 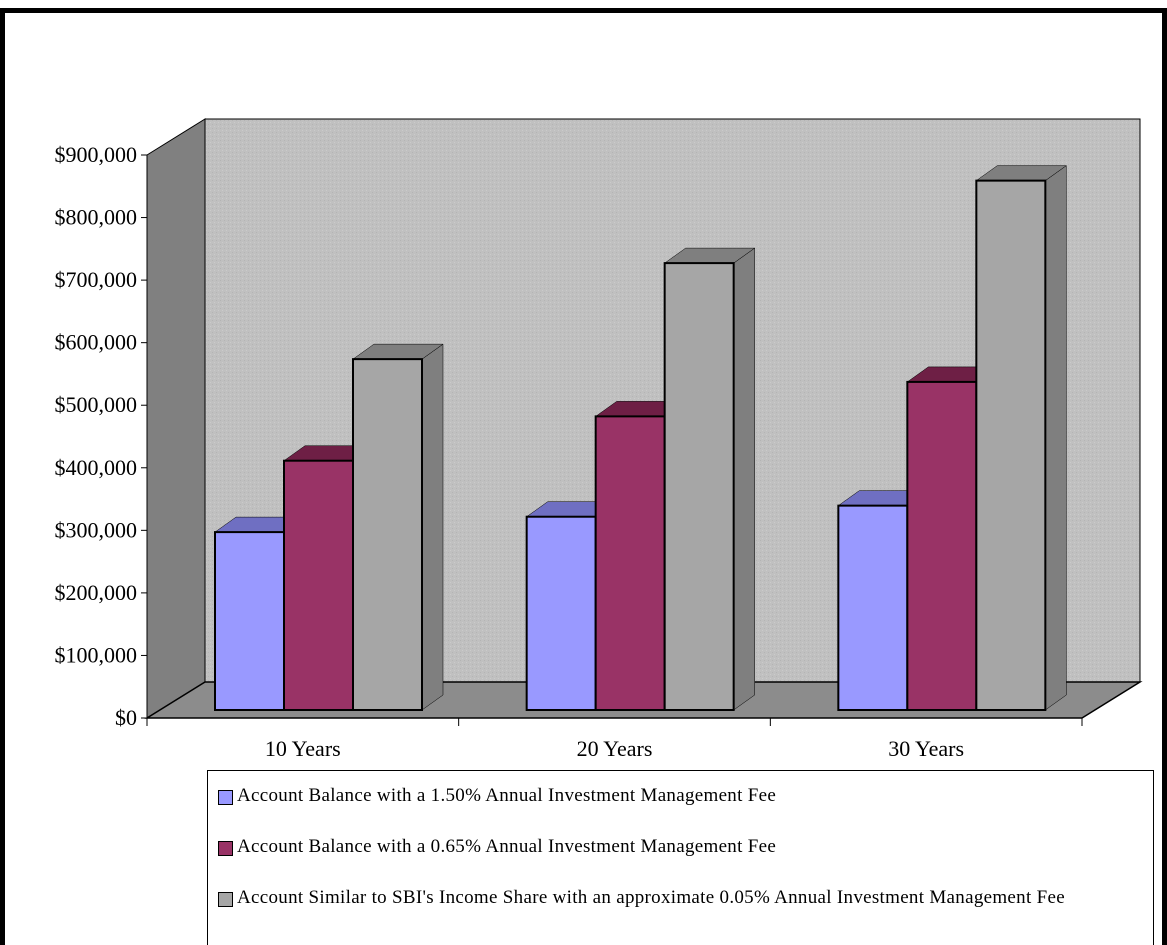 What do you see at coordinates (96, 154) in the screenshot?
I see `y-tick-label: $900,000` at bounding box center [96, 154].